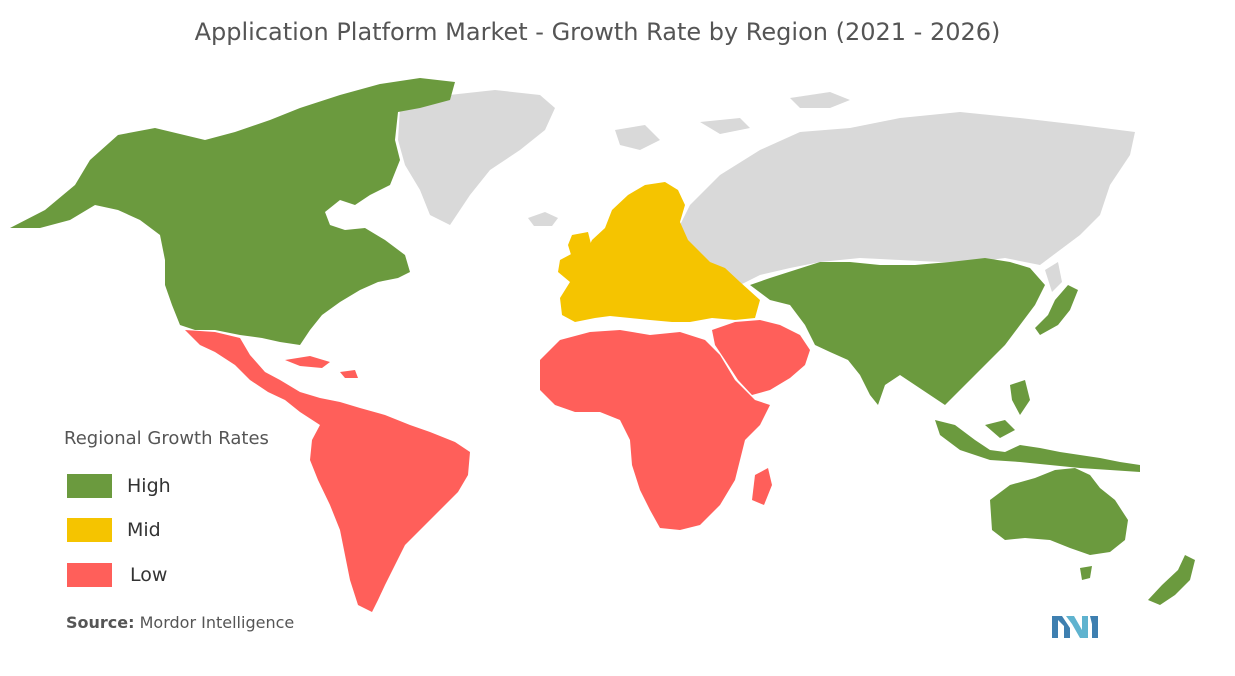  Describe the element at coordinates (580, 247) in the screenshot. I see `region-uk` at that location.